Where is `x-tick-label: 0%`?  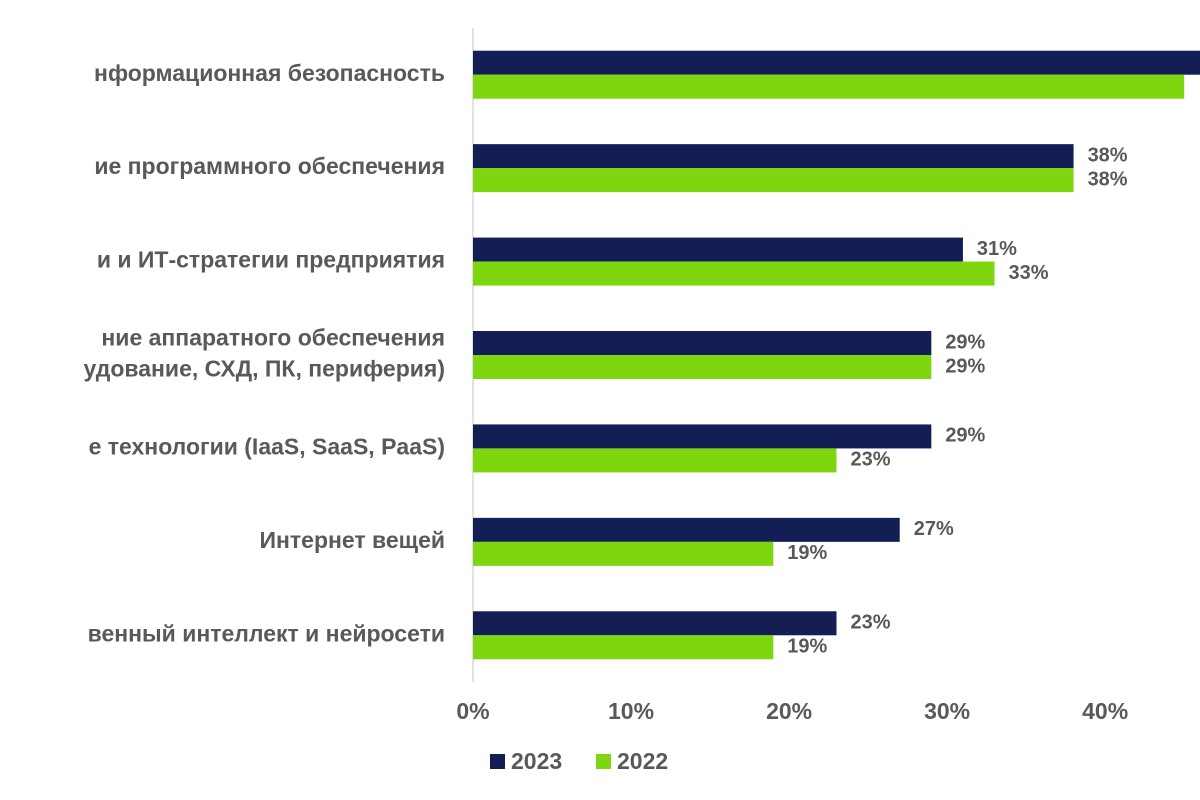 x-tick-label: 0% is located at coordinates (472, 711).